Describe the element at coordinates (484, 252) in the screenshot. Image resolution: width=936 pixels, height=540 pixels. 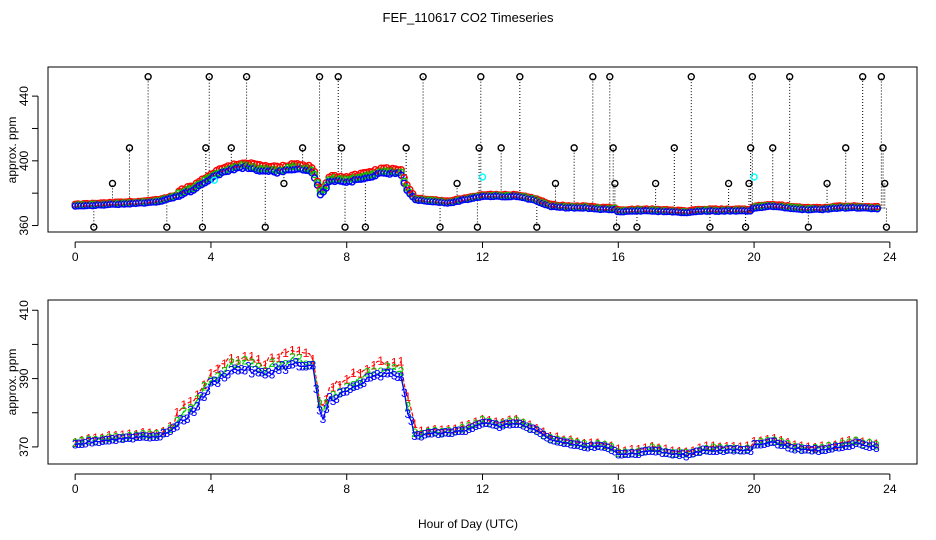
I see `top-x-axis: 0 4 8 12 16 20 24` at that location.